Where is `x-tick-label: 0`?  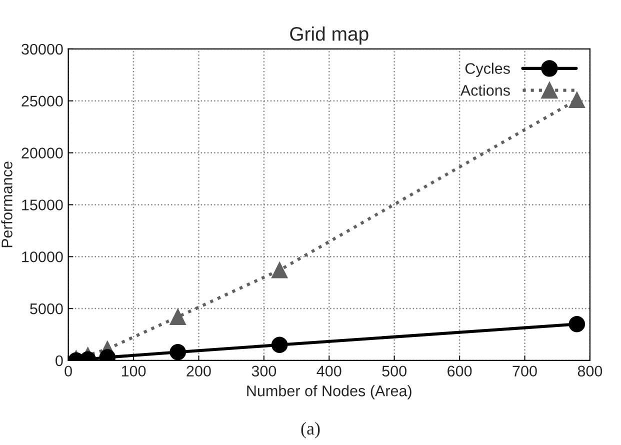 x-tick-label: 0 is located at coordinates (68, 371).